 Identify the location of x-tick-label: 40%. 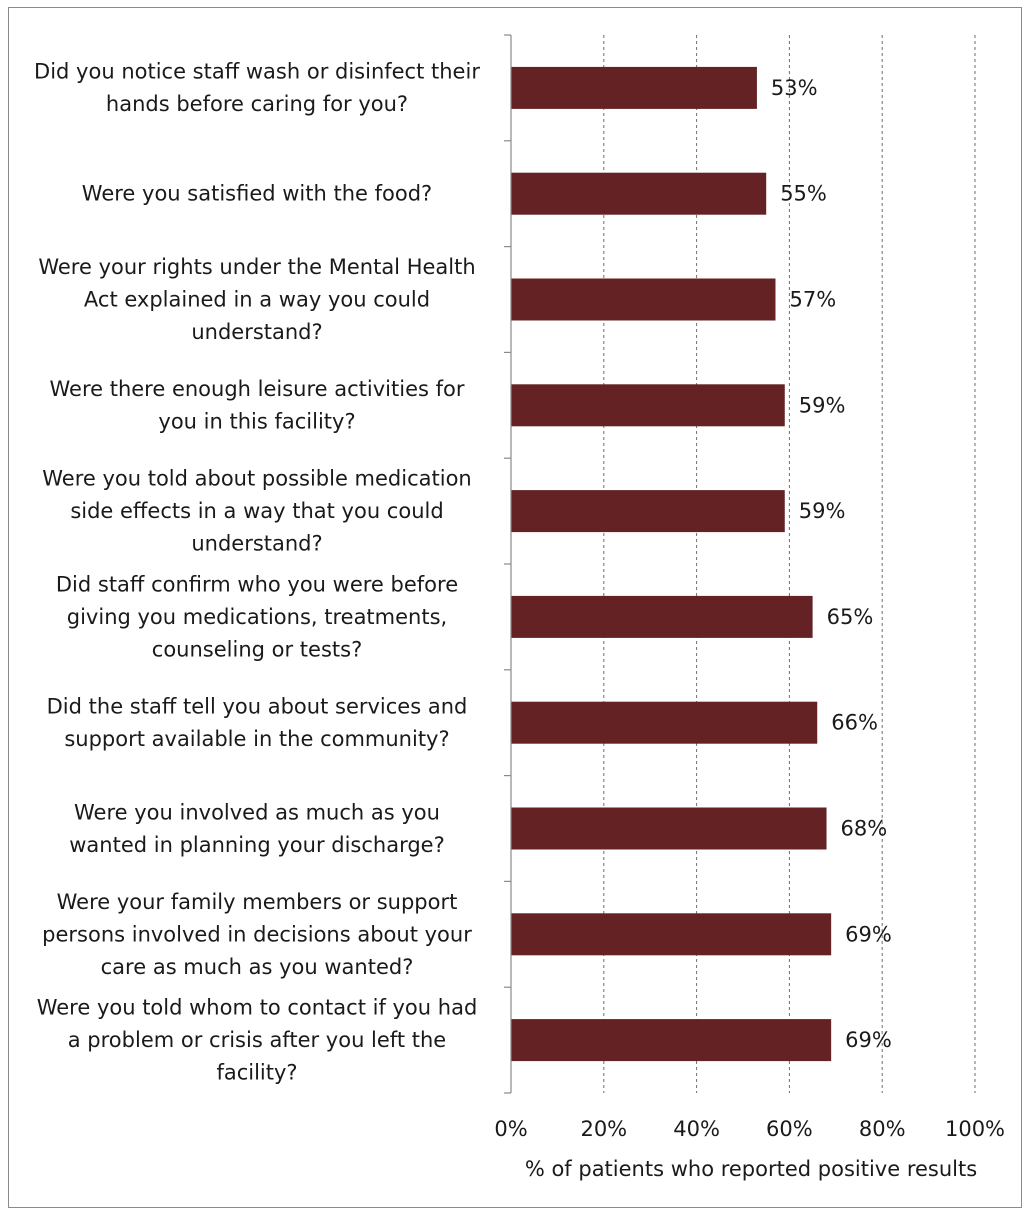
(696, 1129).